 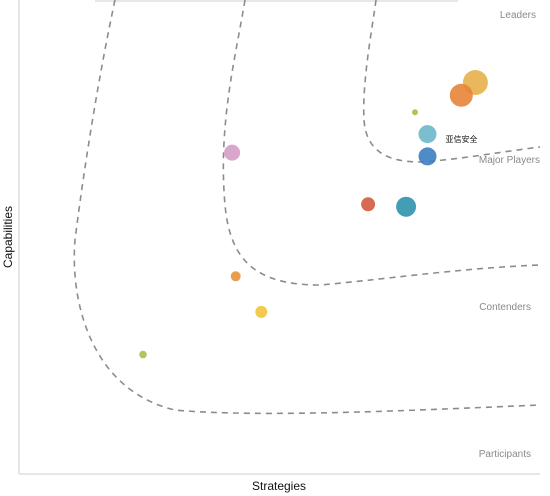 What do you see at coordinates (279, 486) in the screenshot?
I see `x-axis-label: Strategies` at bounding box center [279, 486].